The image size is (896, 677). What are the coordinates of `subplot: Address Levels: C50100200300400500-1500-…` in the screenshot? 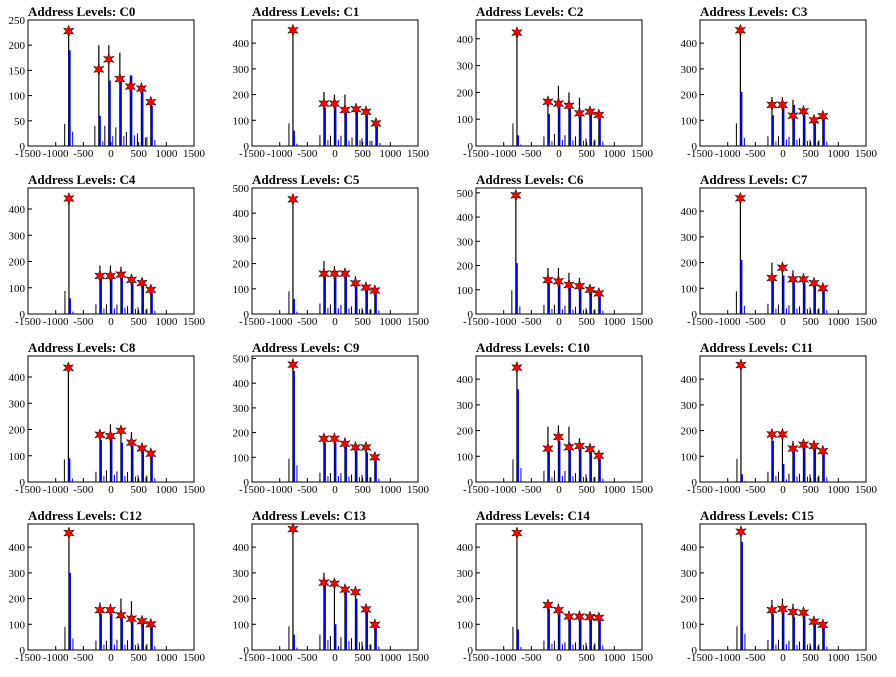 It's located at (331, 250).